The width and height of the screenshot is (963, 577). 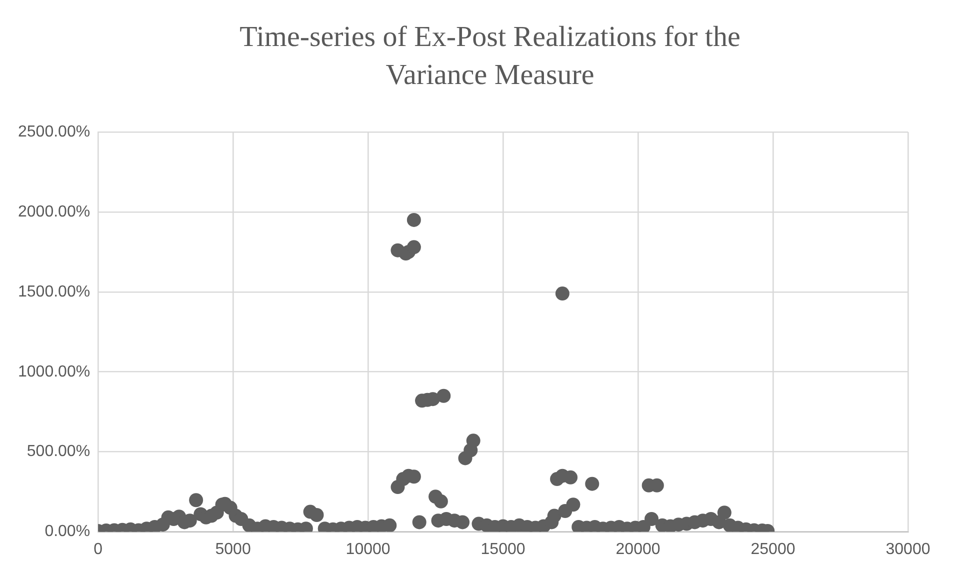 I want to click on y-tick-label: 0.00%, so click(x=67, y=531).